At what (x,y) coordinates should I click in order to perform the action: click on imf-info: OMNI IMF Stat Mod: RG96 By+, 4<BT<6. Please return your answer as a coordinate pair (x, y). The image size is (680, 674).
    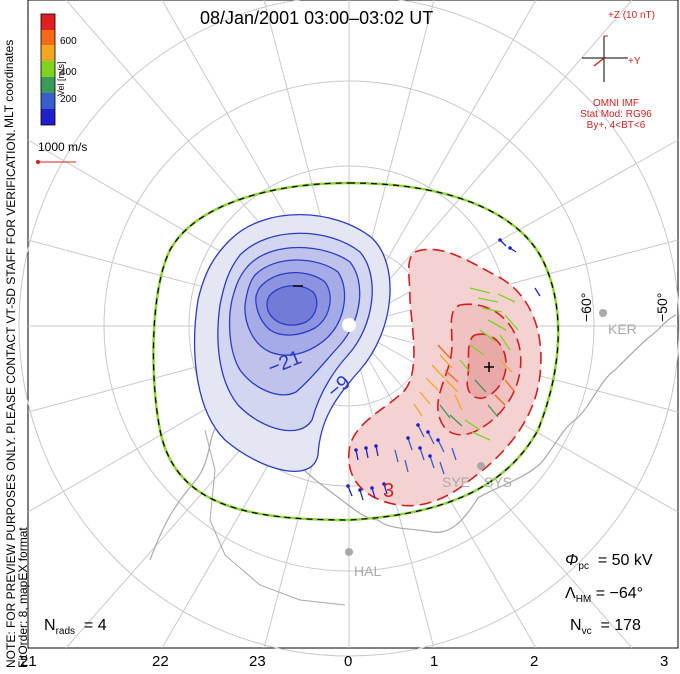
    Looking at the image, I should click on (616, 114).